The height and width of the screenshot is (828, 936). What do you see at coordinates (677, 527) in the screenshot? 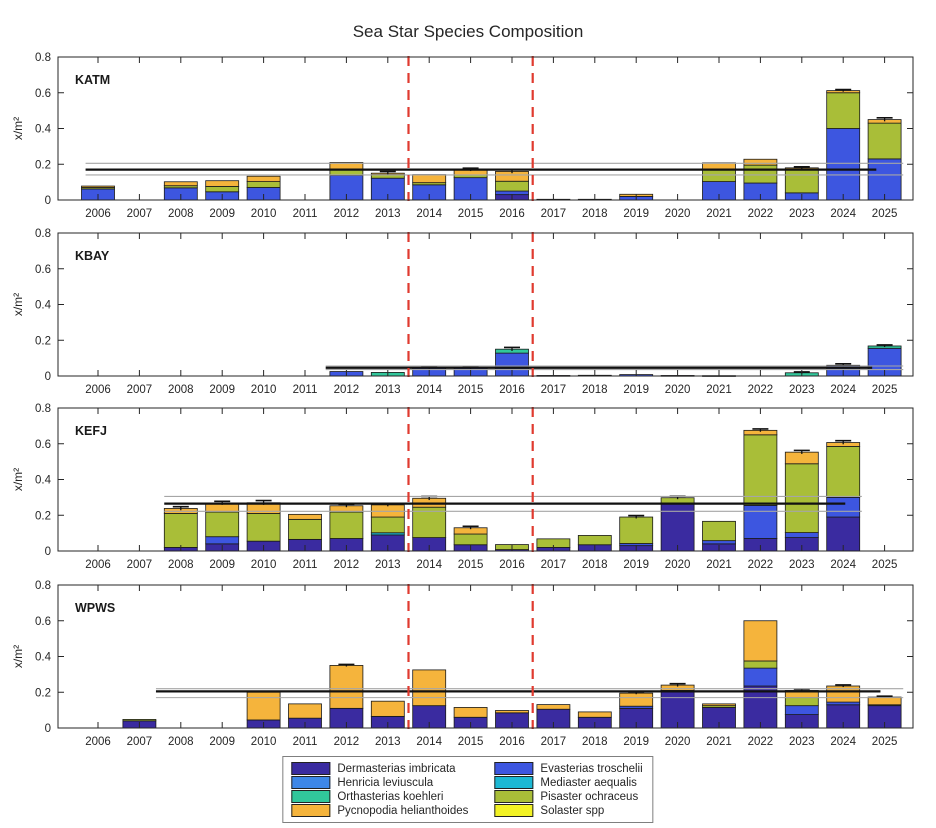
I see `bar-segment-dermasterias` at bounding box center [677, 527].